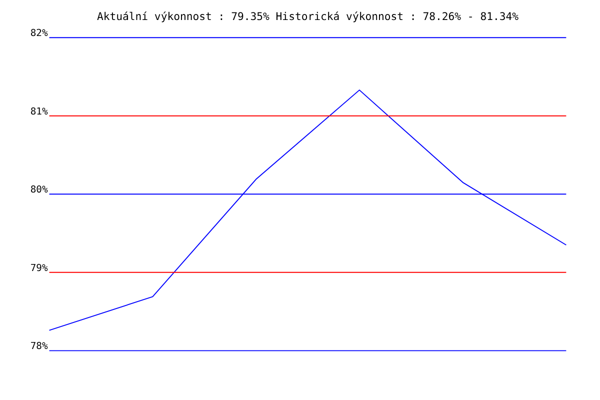 This screenshot has width=600, height=400. I want to click on y-tick-label: 82%, so click(39, 34).